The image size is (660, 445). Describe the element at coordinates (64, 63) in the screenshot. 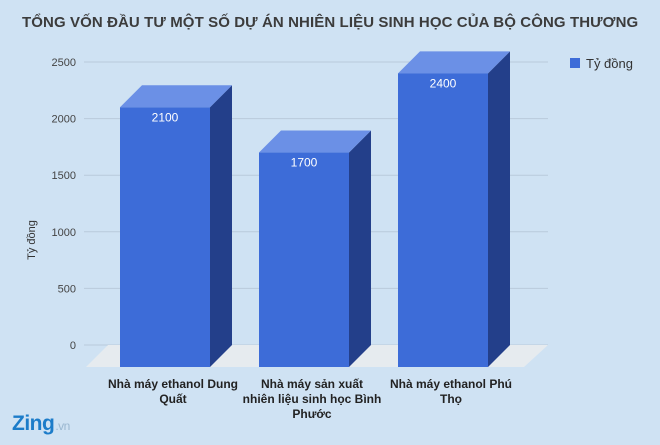

I see `y-tick-label: 2500` at that location.